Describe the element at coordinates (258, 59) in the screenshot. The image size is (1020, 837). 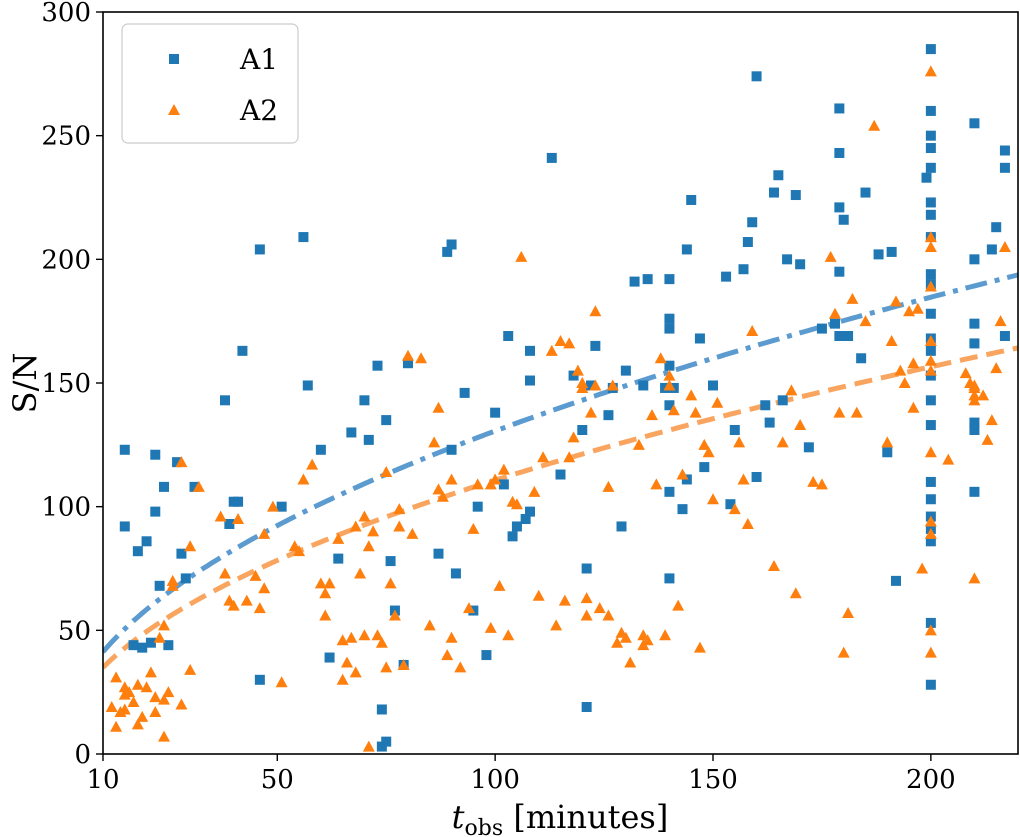
I see `legend-label-a1: A1` at that location.